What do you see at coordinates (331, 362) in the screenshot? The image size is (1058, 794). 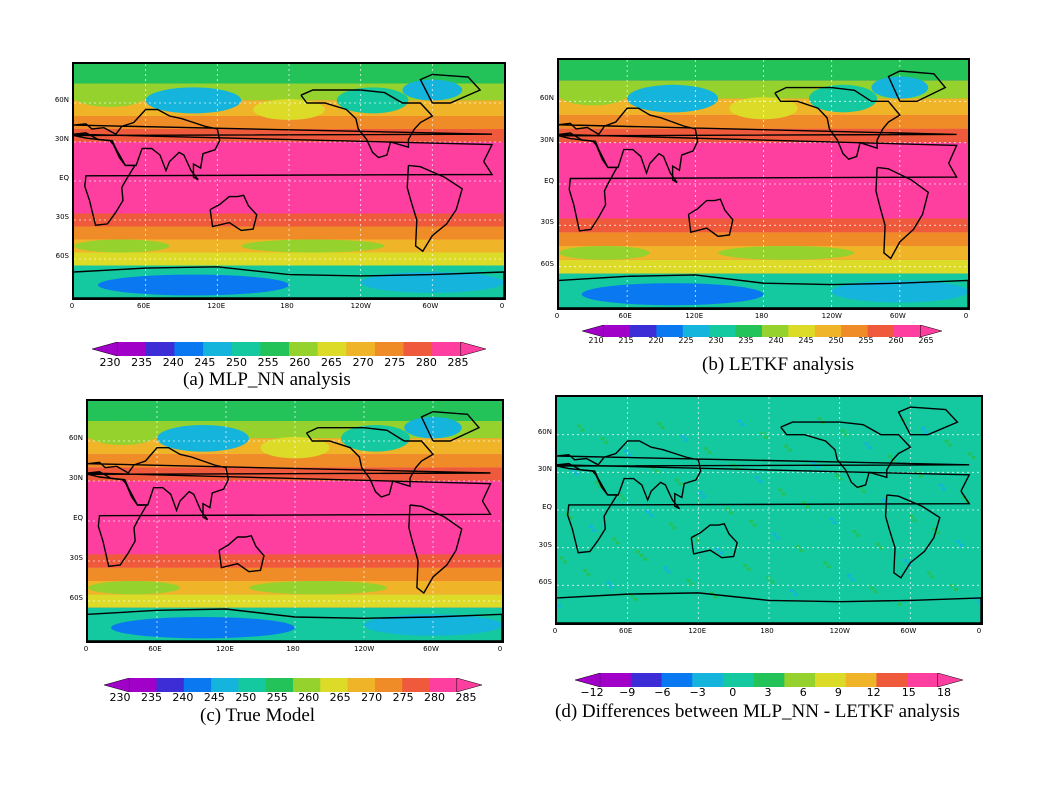 I see `colorbar-tick-label: 265` at bounding box center [331, 362].